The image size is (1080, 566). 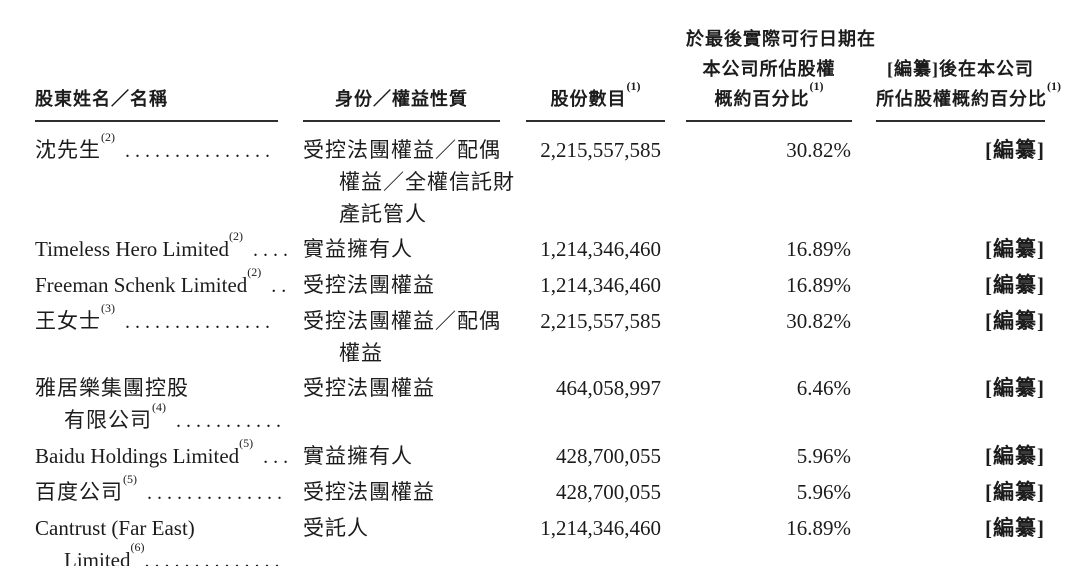 I want to click on identity-cell: 受控法團權益／配偶 權益／全權信託財 產託管人, so click(x=414, y=175).